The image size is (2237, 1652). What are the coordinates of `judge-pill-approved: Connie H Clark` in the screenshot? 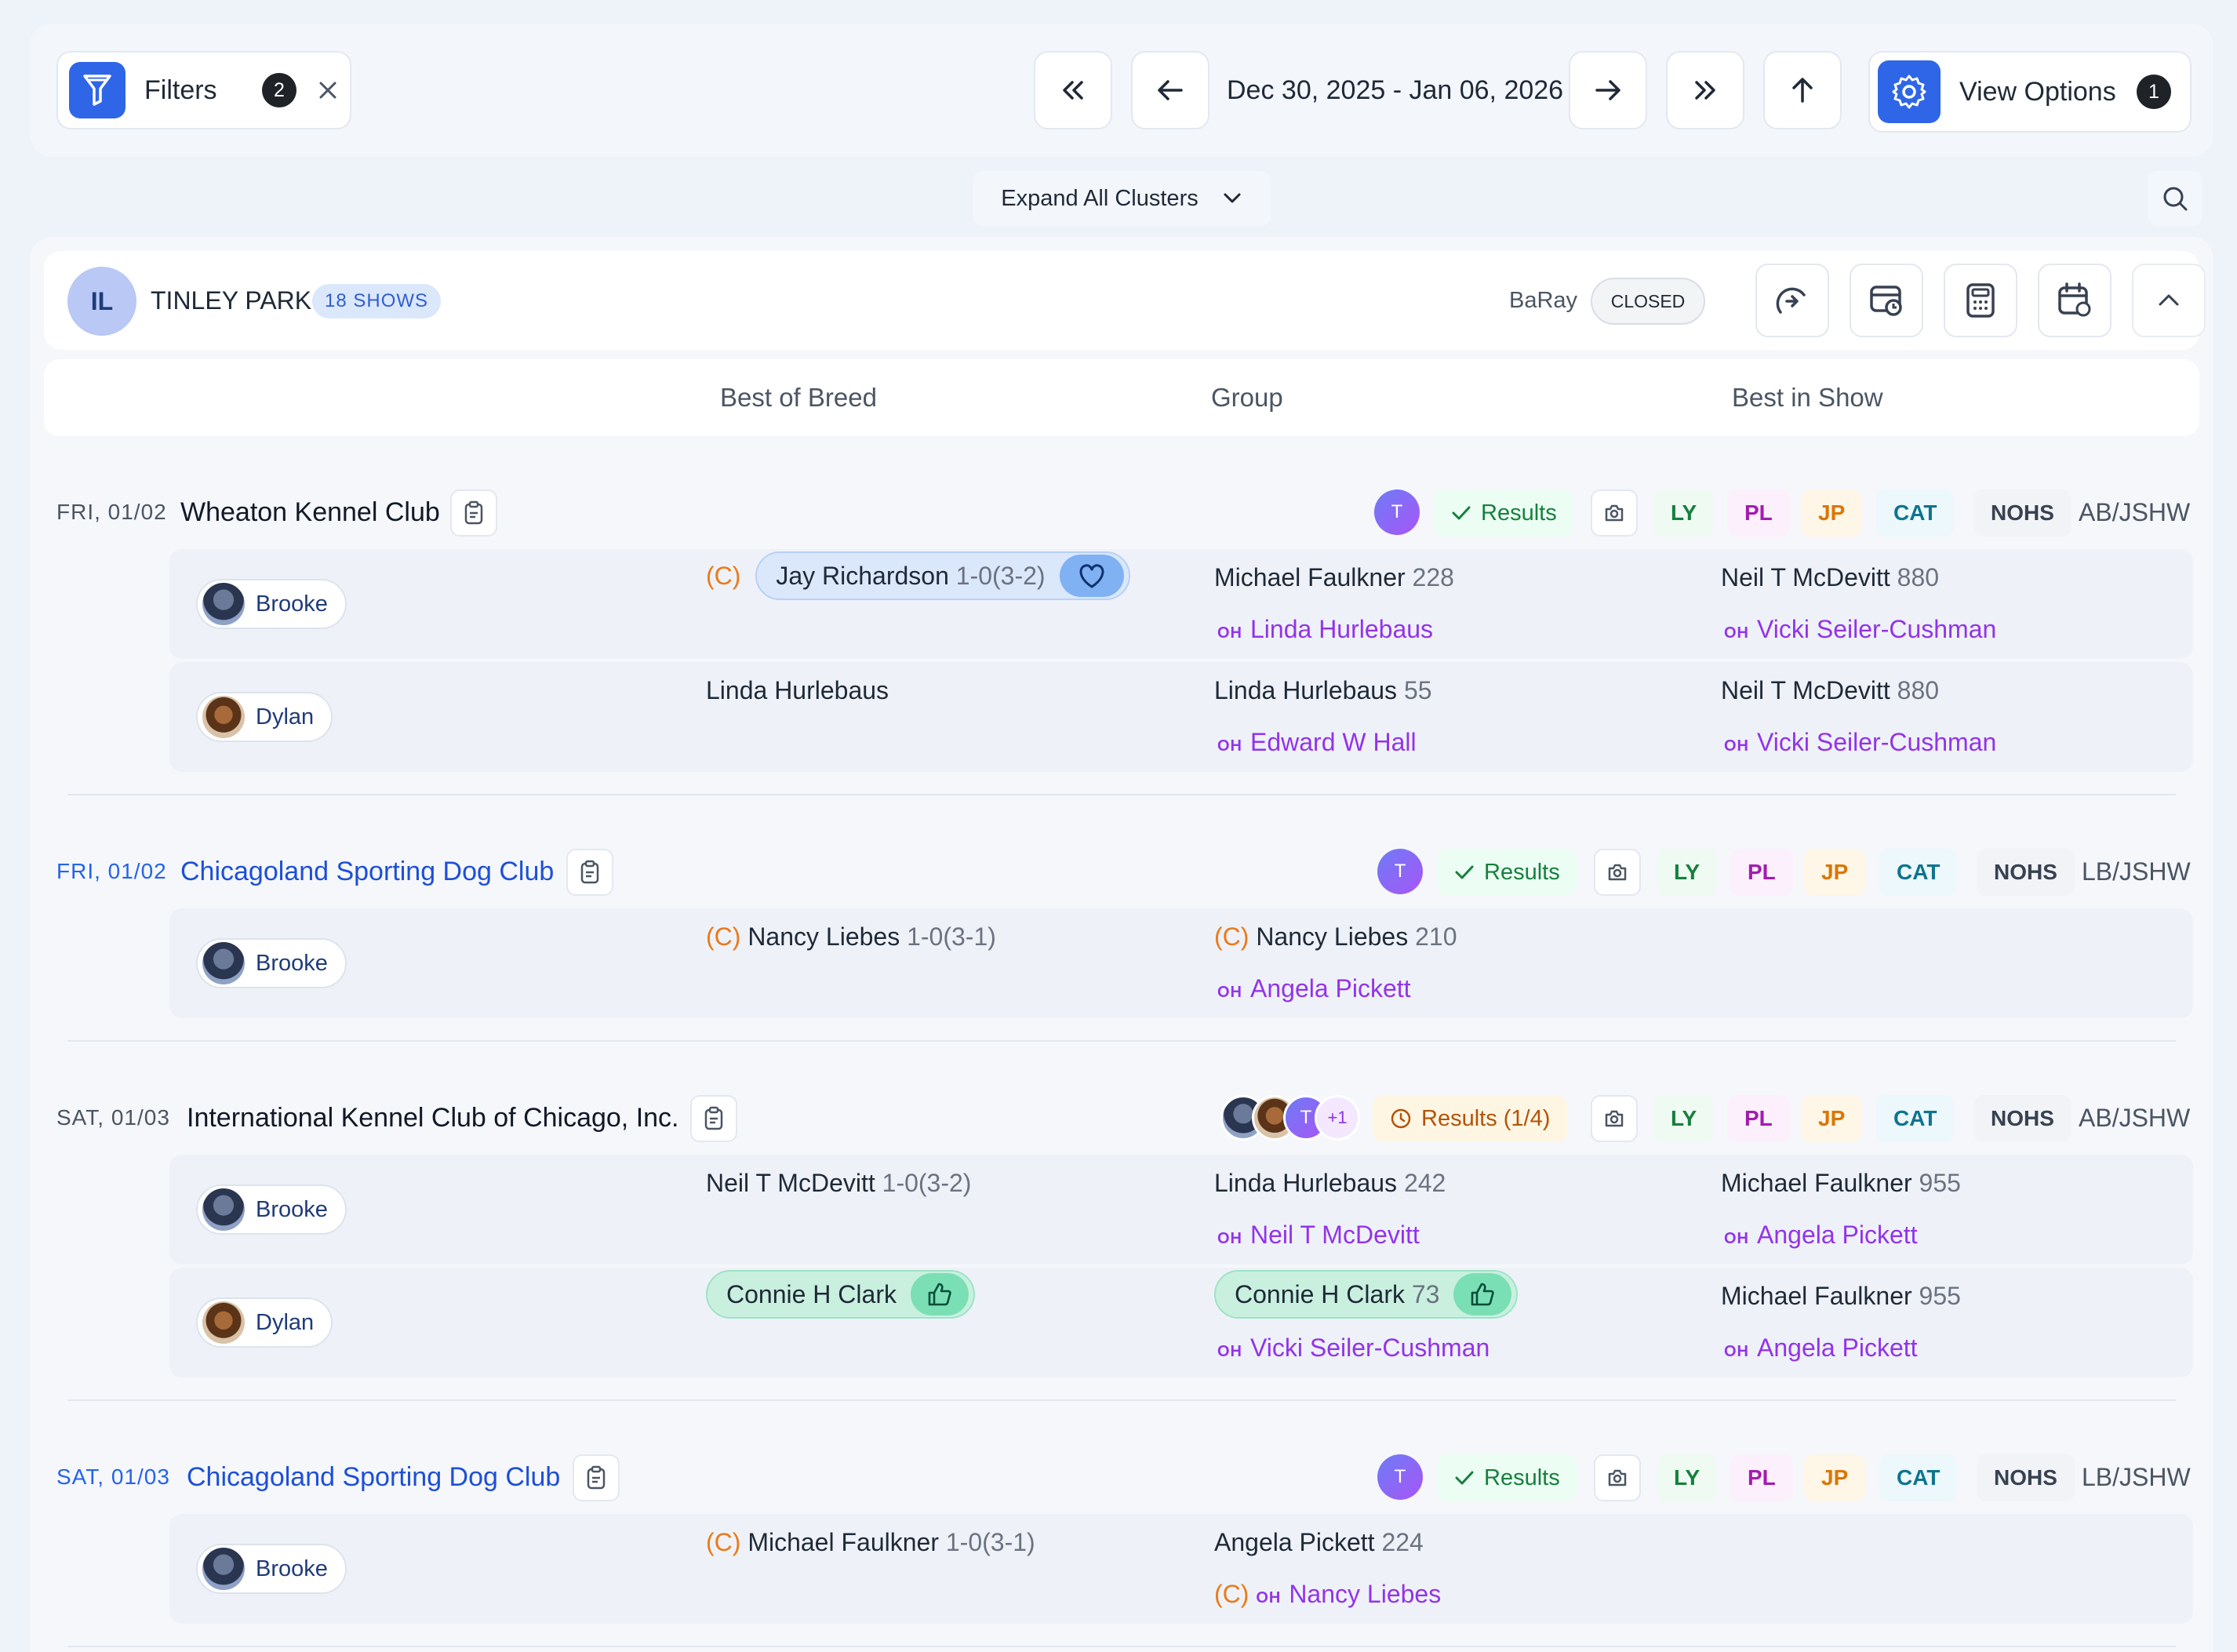 It's located at (840, 1295).